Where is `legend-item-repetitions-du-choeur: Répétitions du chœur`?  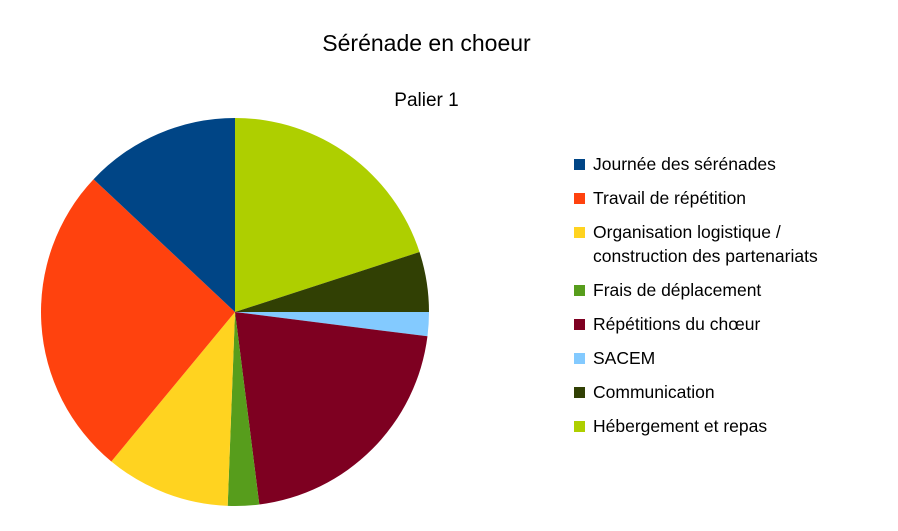
legend-item-repetitions-du-choeur: Répétitions du chœur is located at coordinates (734, 324).